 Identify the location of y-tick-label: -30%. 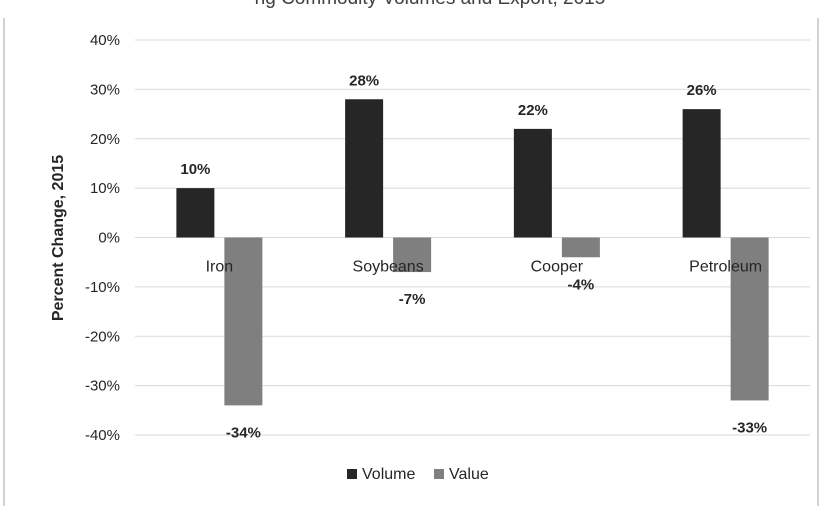
(102, 386).